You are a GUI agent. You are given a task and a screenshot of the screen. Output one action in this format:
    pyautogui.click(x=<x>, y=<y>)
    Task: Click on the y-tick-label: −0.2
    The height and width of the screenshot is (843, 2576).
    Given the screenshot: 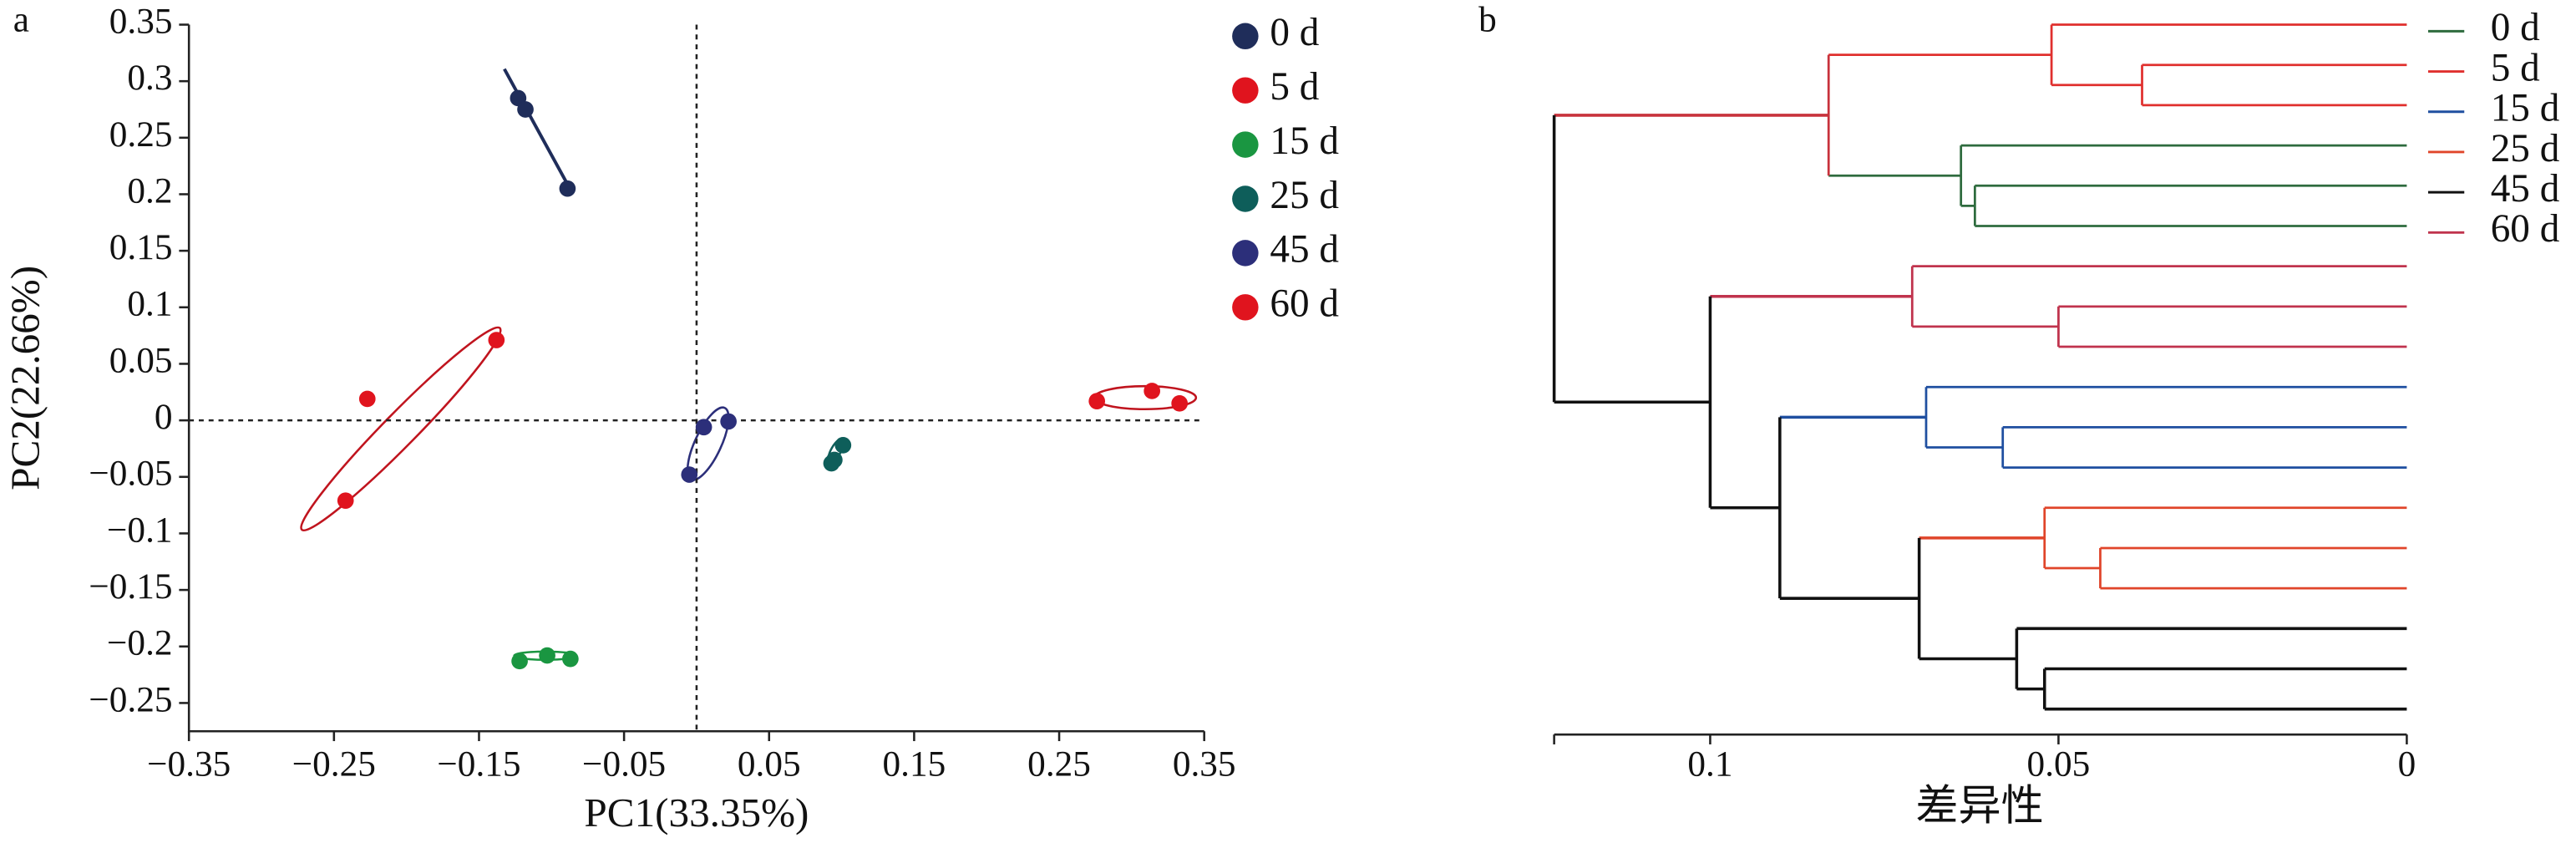 What is the action you would take?
    pyautogui.click(x=139, y=643)
    